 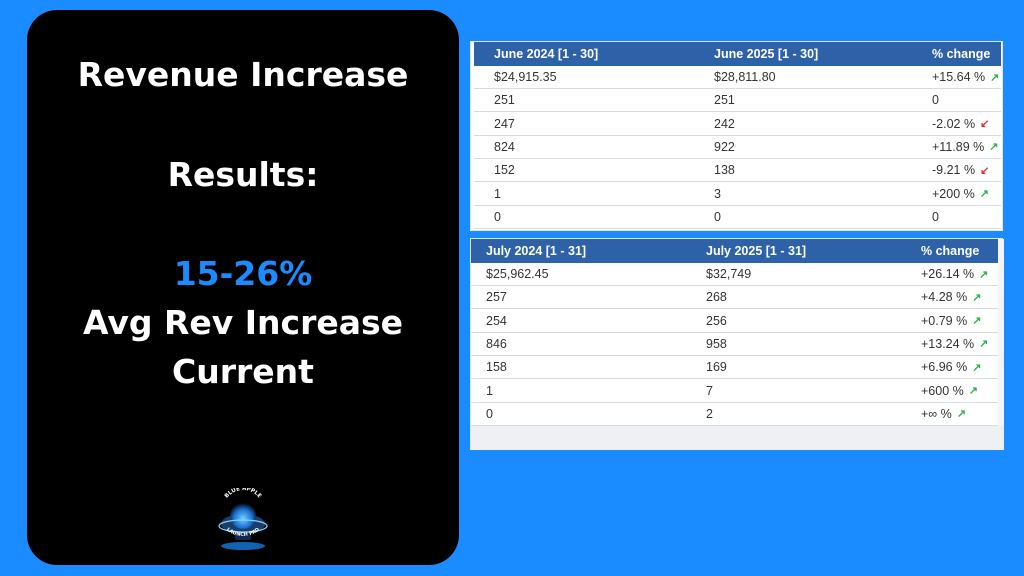 I want to click on percent-change: +0.79 % ↗, so click(x=951, y=321).